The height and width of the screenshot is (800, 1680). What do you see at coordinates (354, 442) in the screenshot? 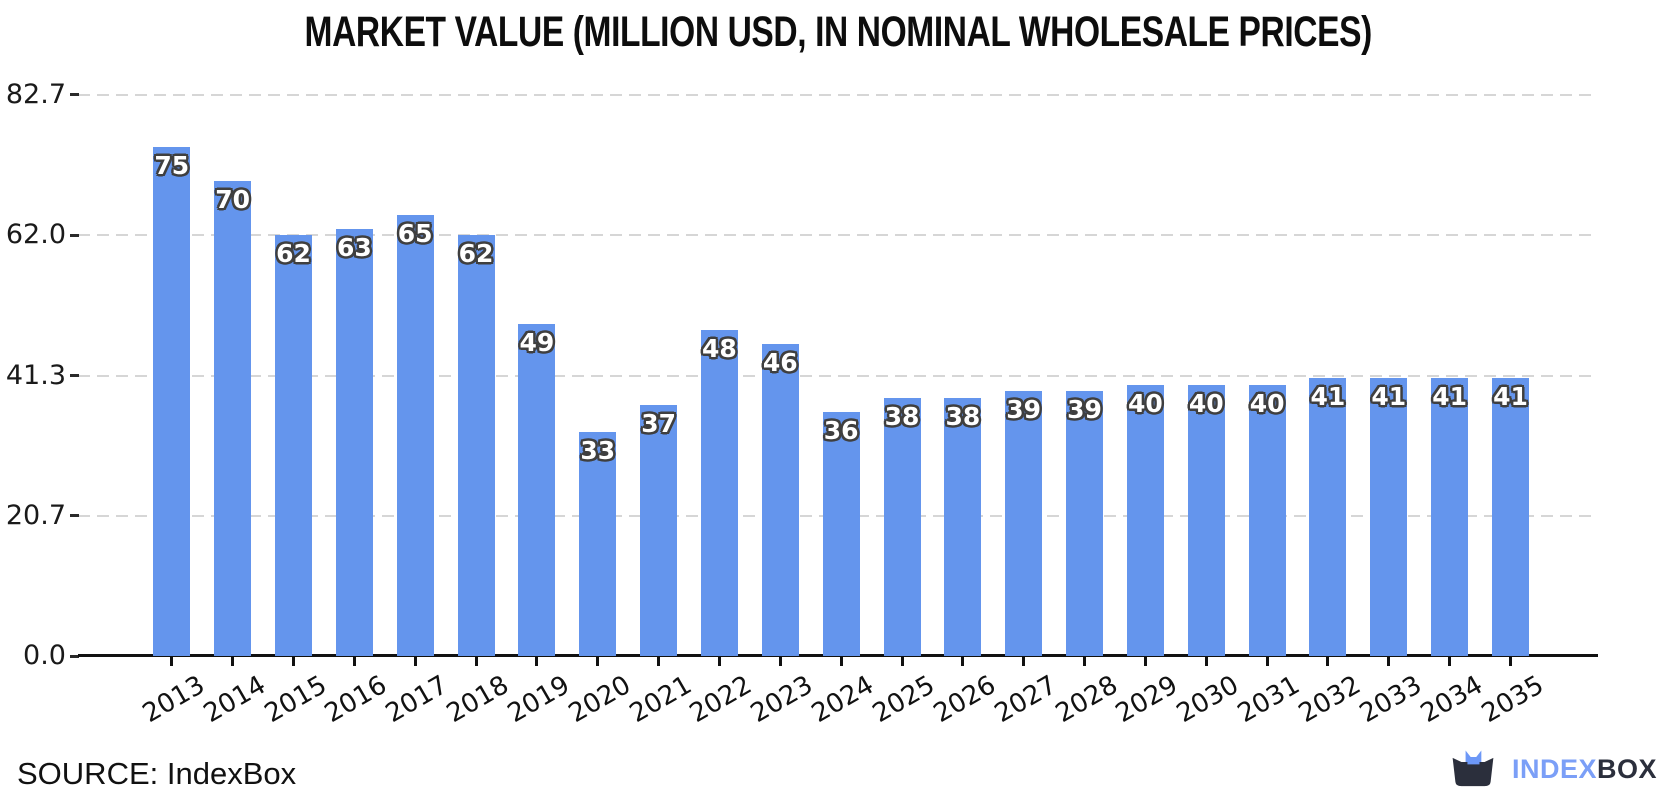
I see `bar-2016` at bounding box center [354, 442].